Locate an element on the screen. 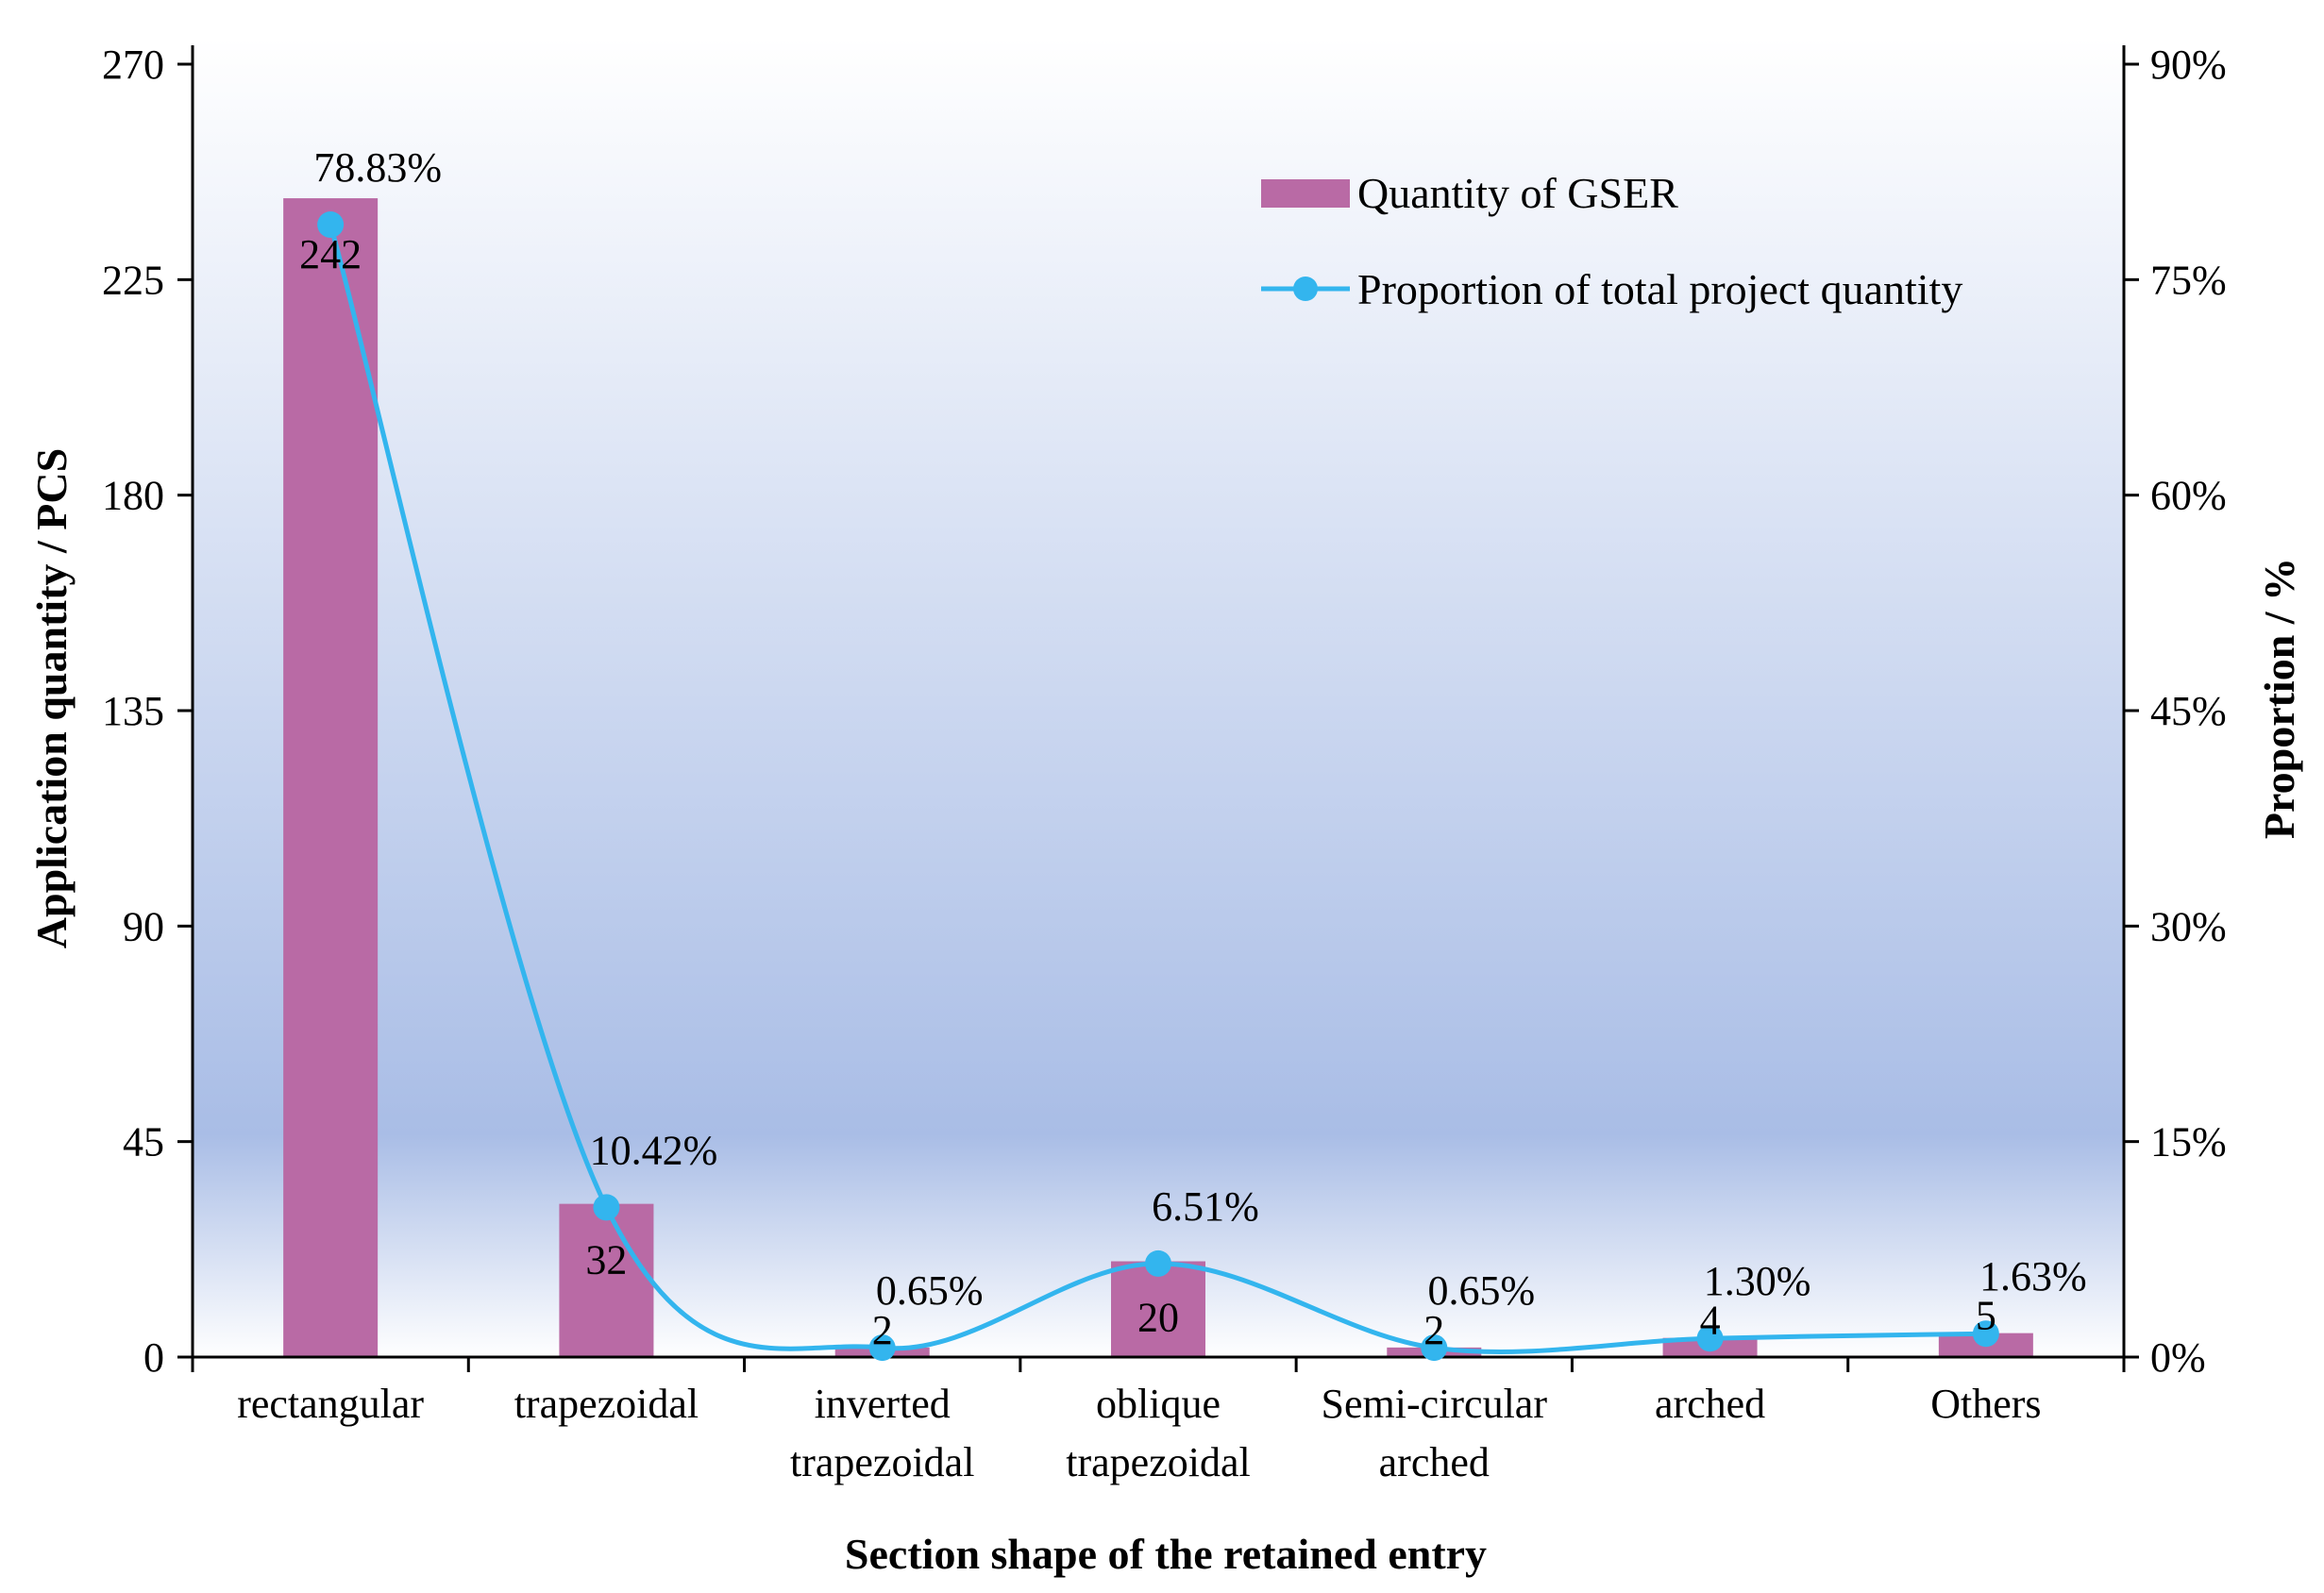 Image resolution: width=2324 pixels, height=1593 pixels. legend-label-quantity: Quantity of GSER is located at coordinates (1517, 193).